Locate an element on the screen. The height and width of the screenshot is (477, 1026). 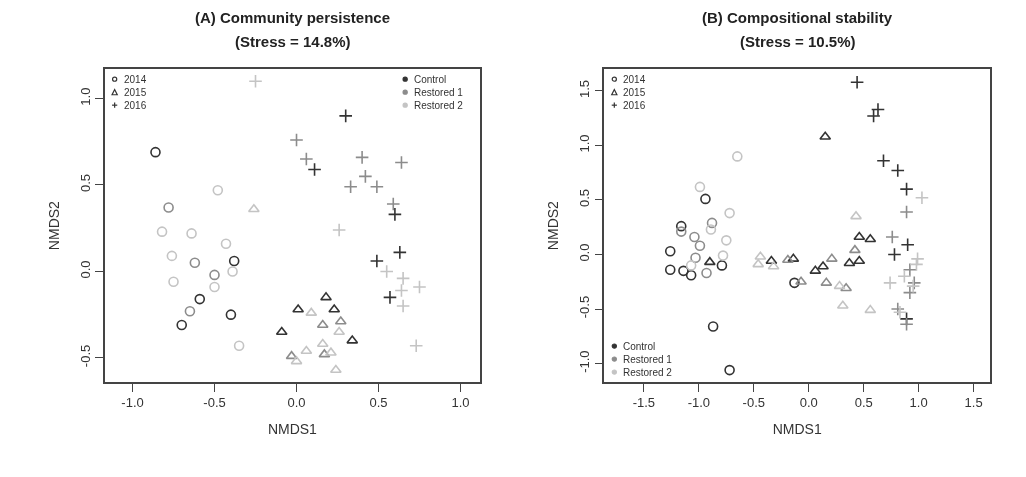
x-tick-label: 0.5 is located at coordinates (863, 403).